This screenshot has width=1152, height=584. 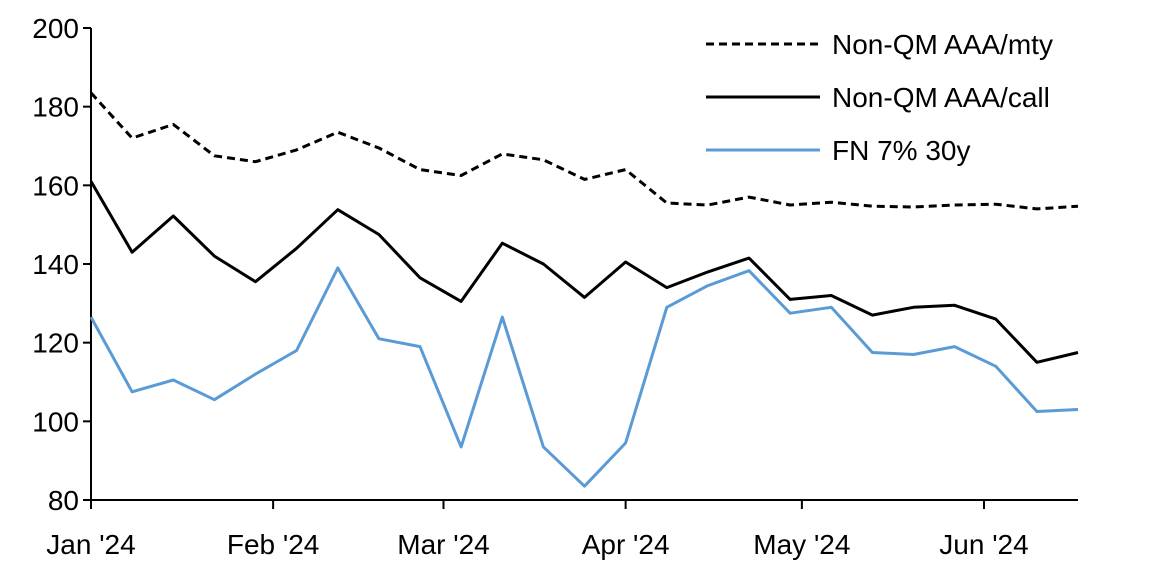 I want to click on x-tick-label: Feb '24, so click(x=273, y=544).